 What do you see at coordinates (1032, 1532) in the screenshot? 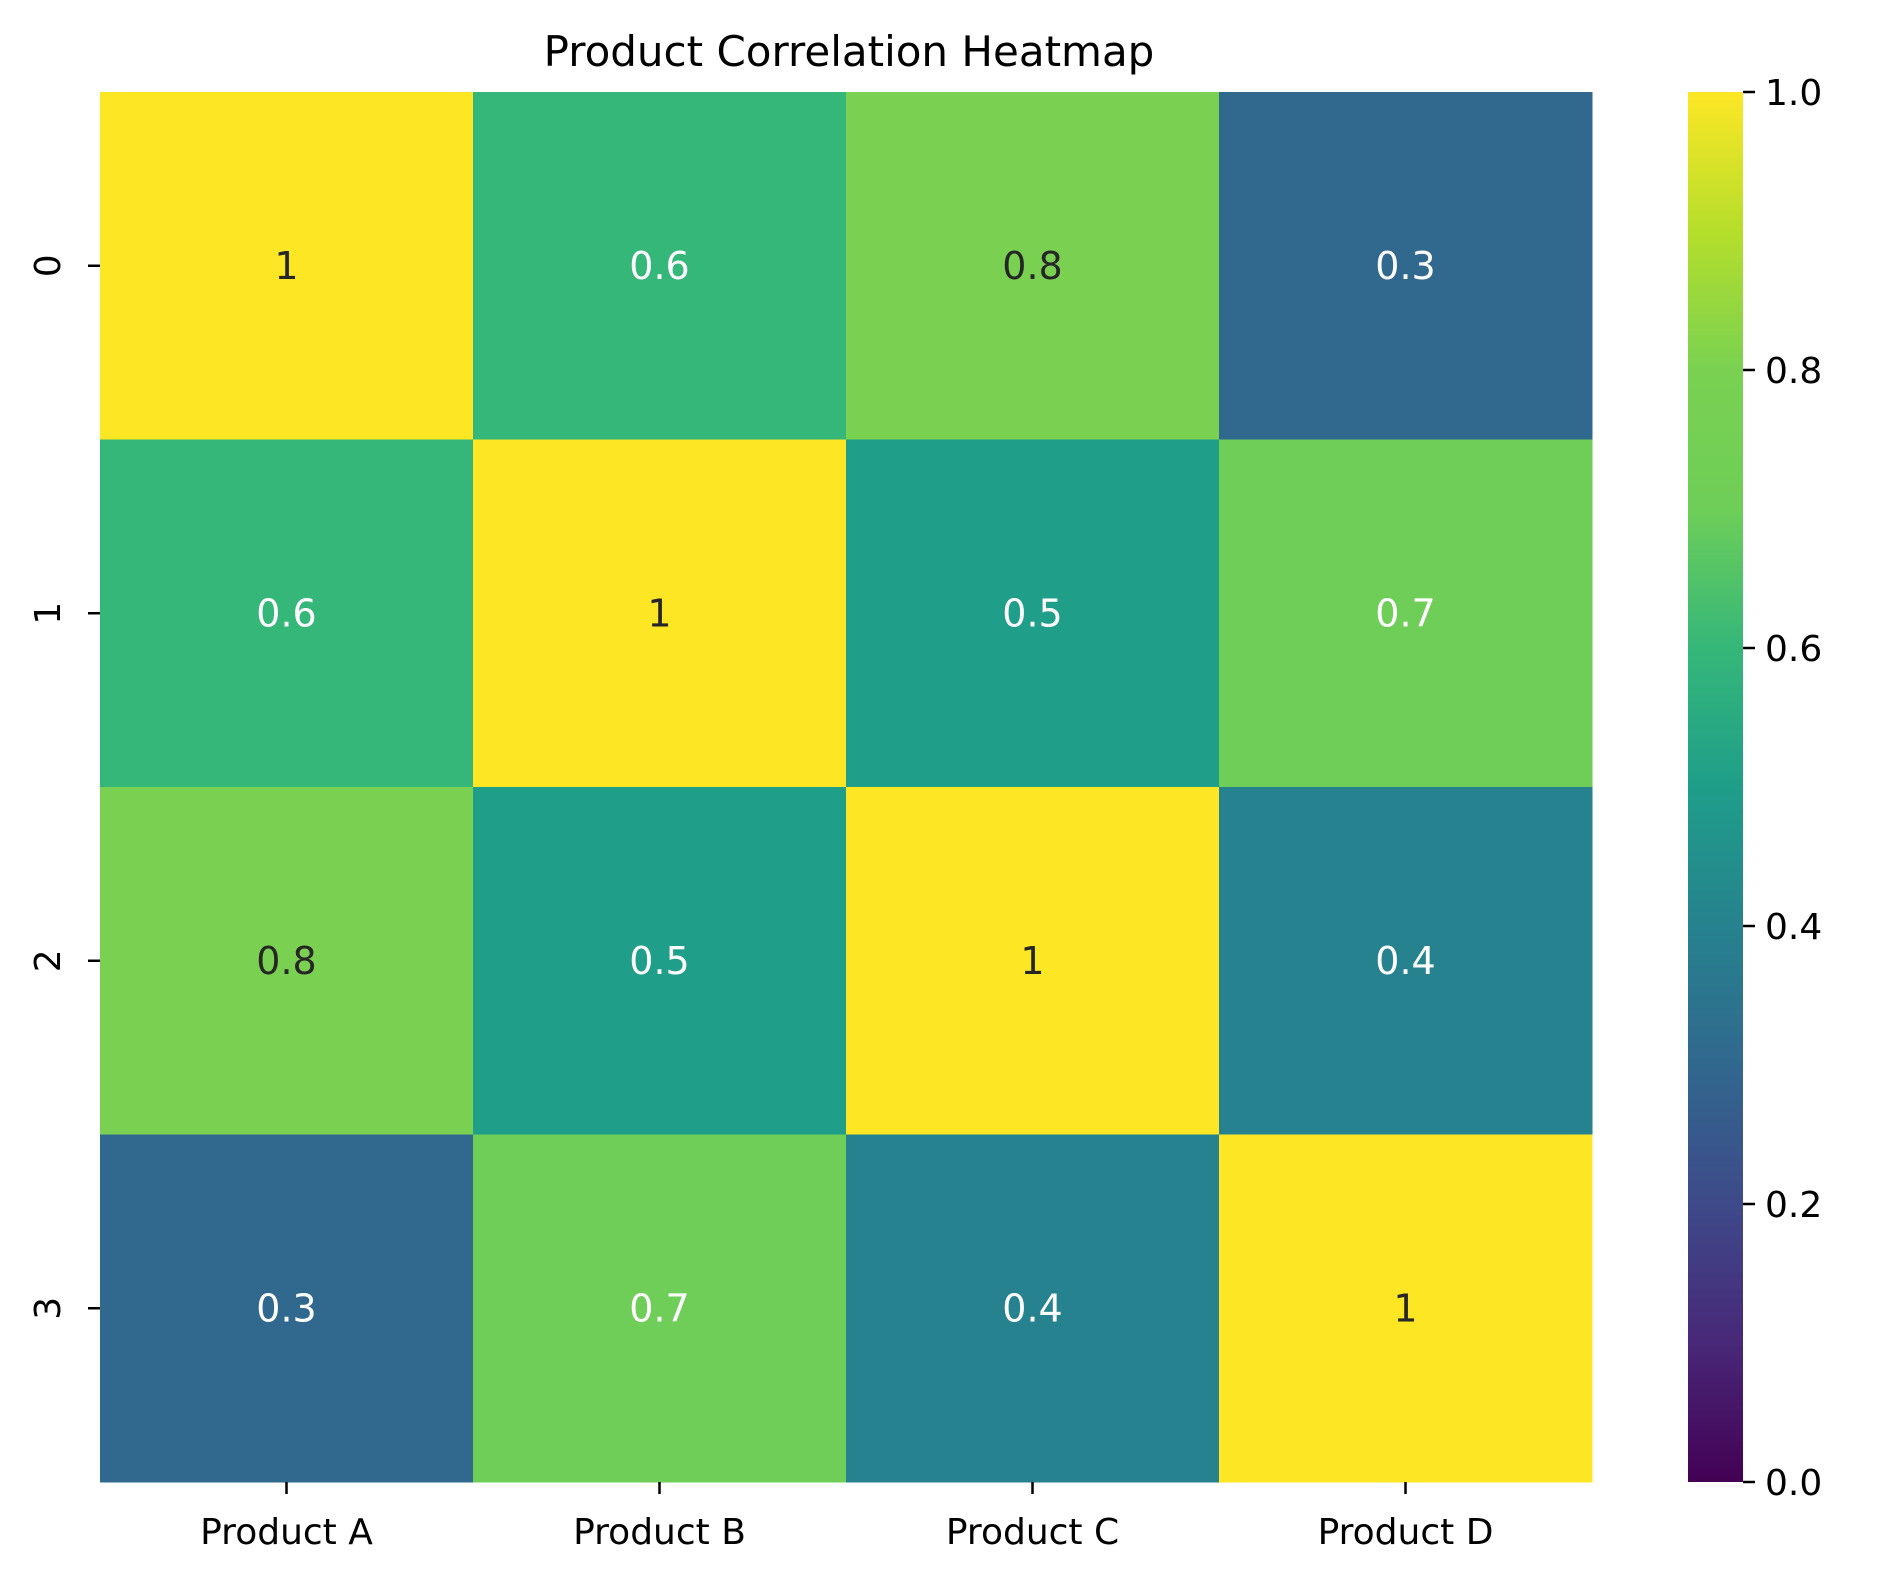
I see `x-tick-label: Product C` at bounding box center [1032, 1532].